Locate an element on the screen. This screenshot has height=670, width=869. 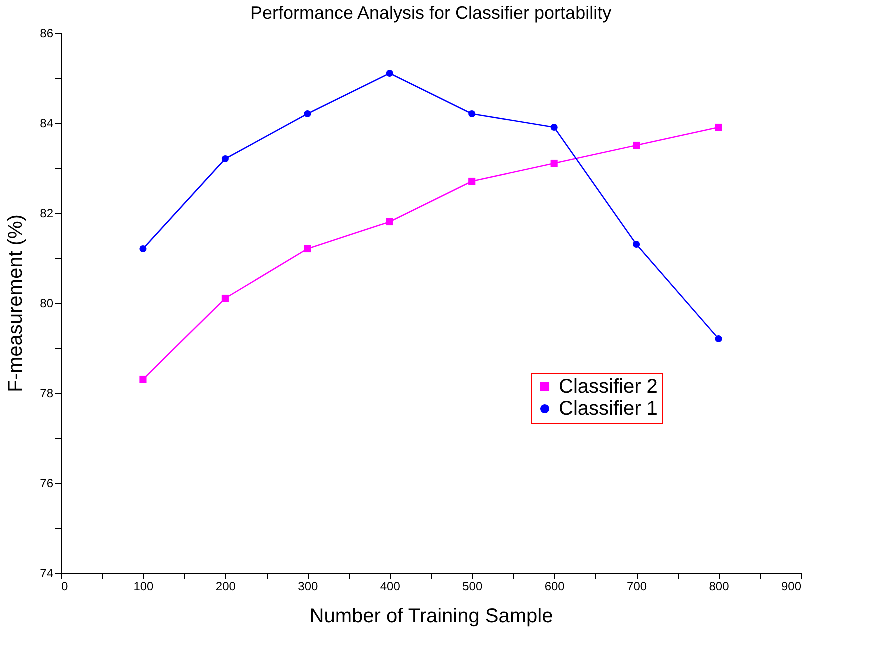
legend-label: Classifier 2 is located at coordinates (608, 387).